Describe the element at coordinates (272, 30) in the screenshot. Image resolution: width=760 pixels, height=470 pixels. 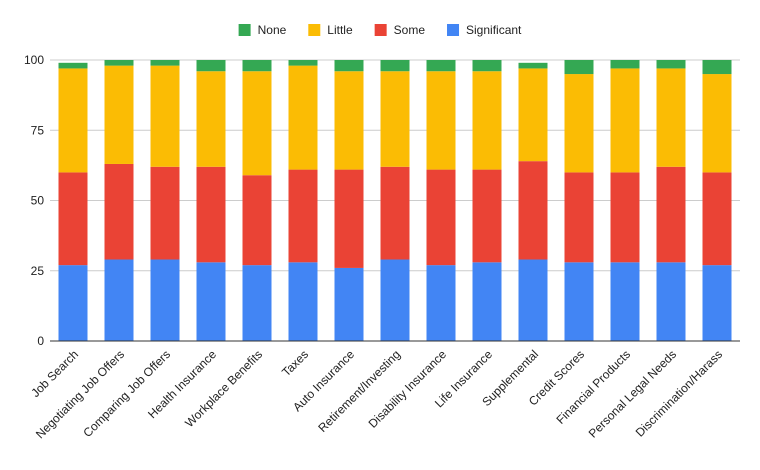
I see `legend-label: None` at that location.